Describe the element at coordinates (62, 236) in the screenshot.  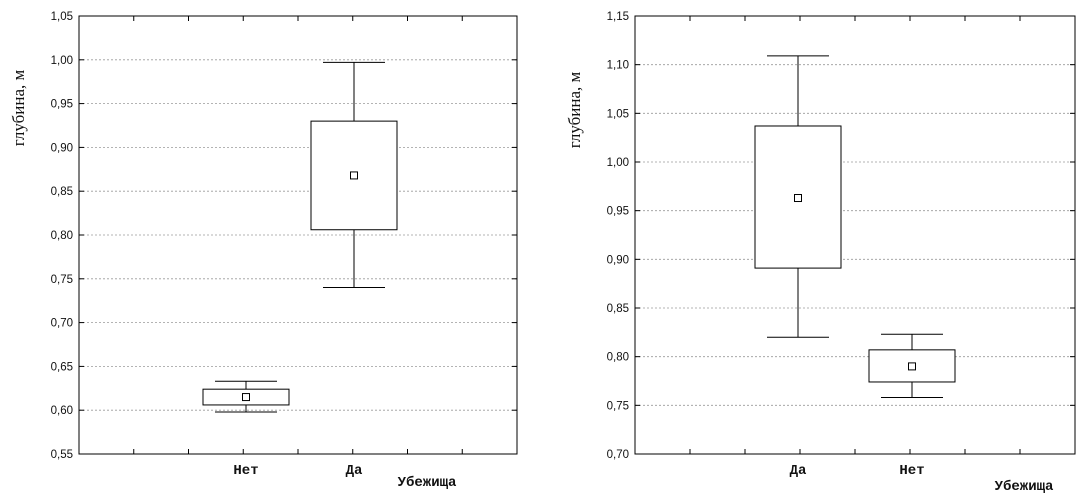
I see `left-y-tick-label: 0,80` at that location.